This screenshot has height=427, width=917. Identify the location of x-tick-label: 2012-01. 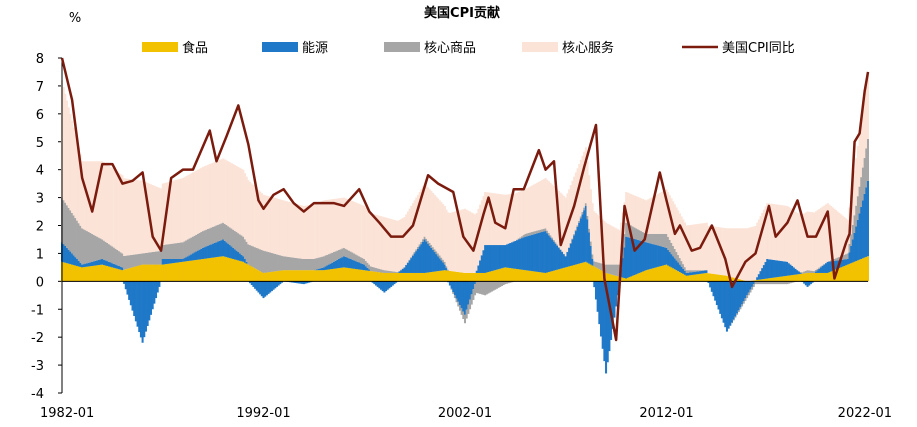
(666, 413).